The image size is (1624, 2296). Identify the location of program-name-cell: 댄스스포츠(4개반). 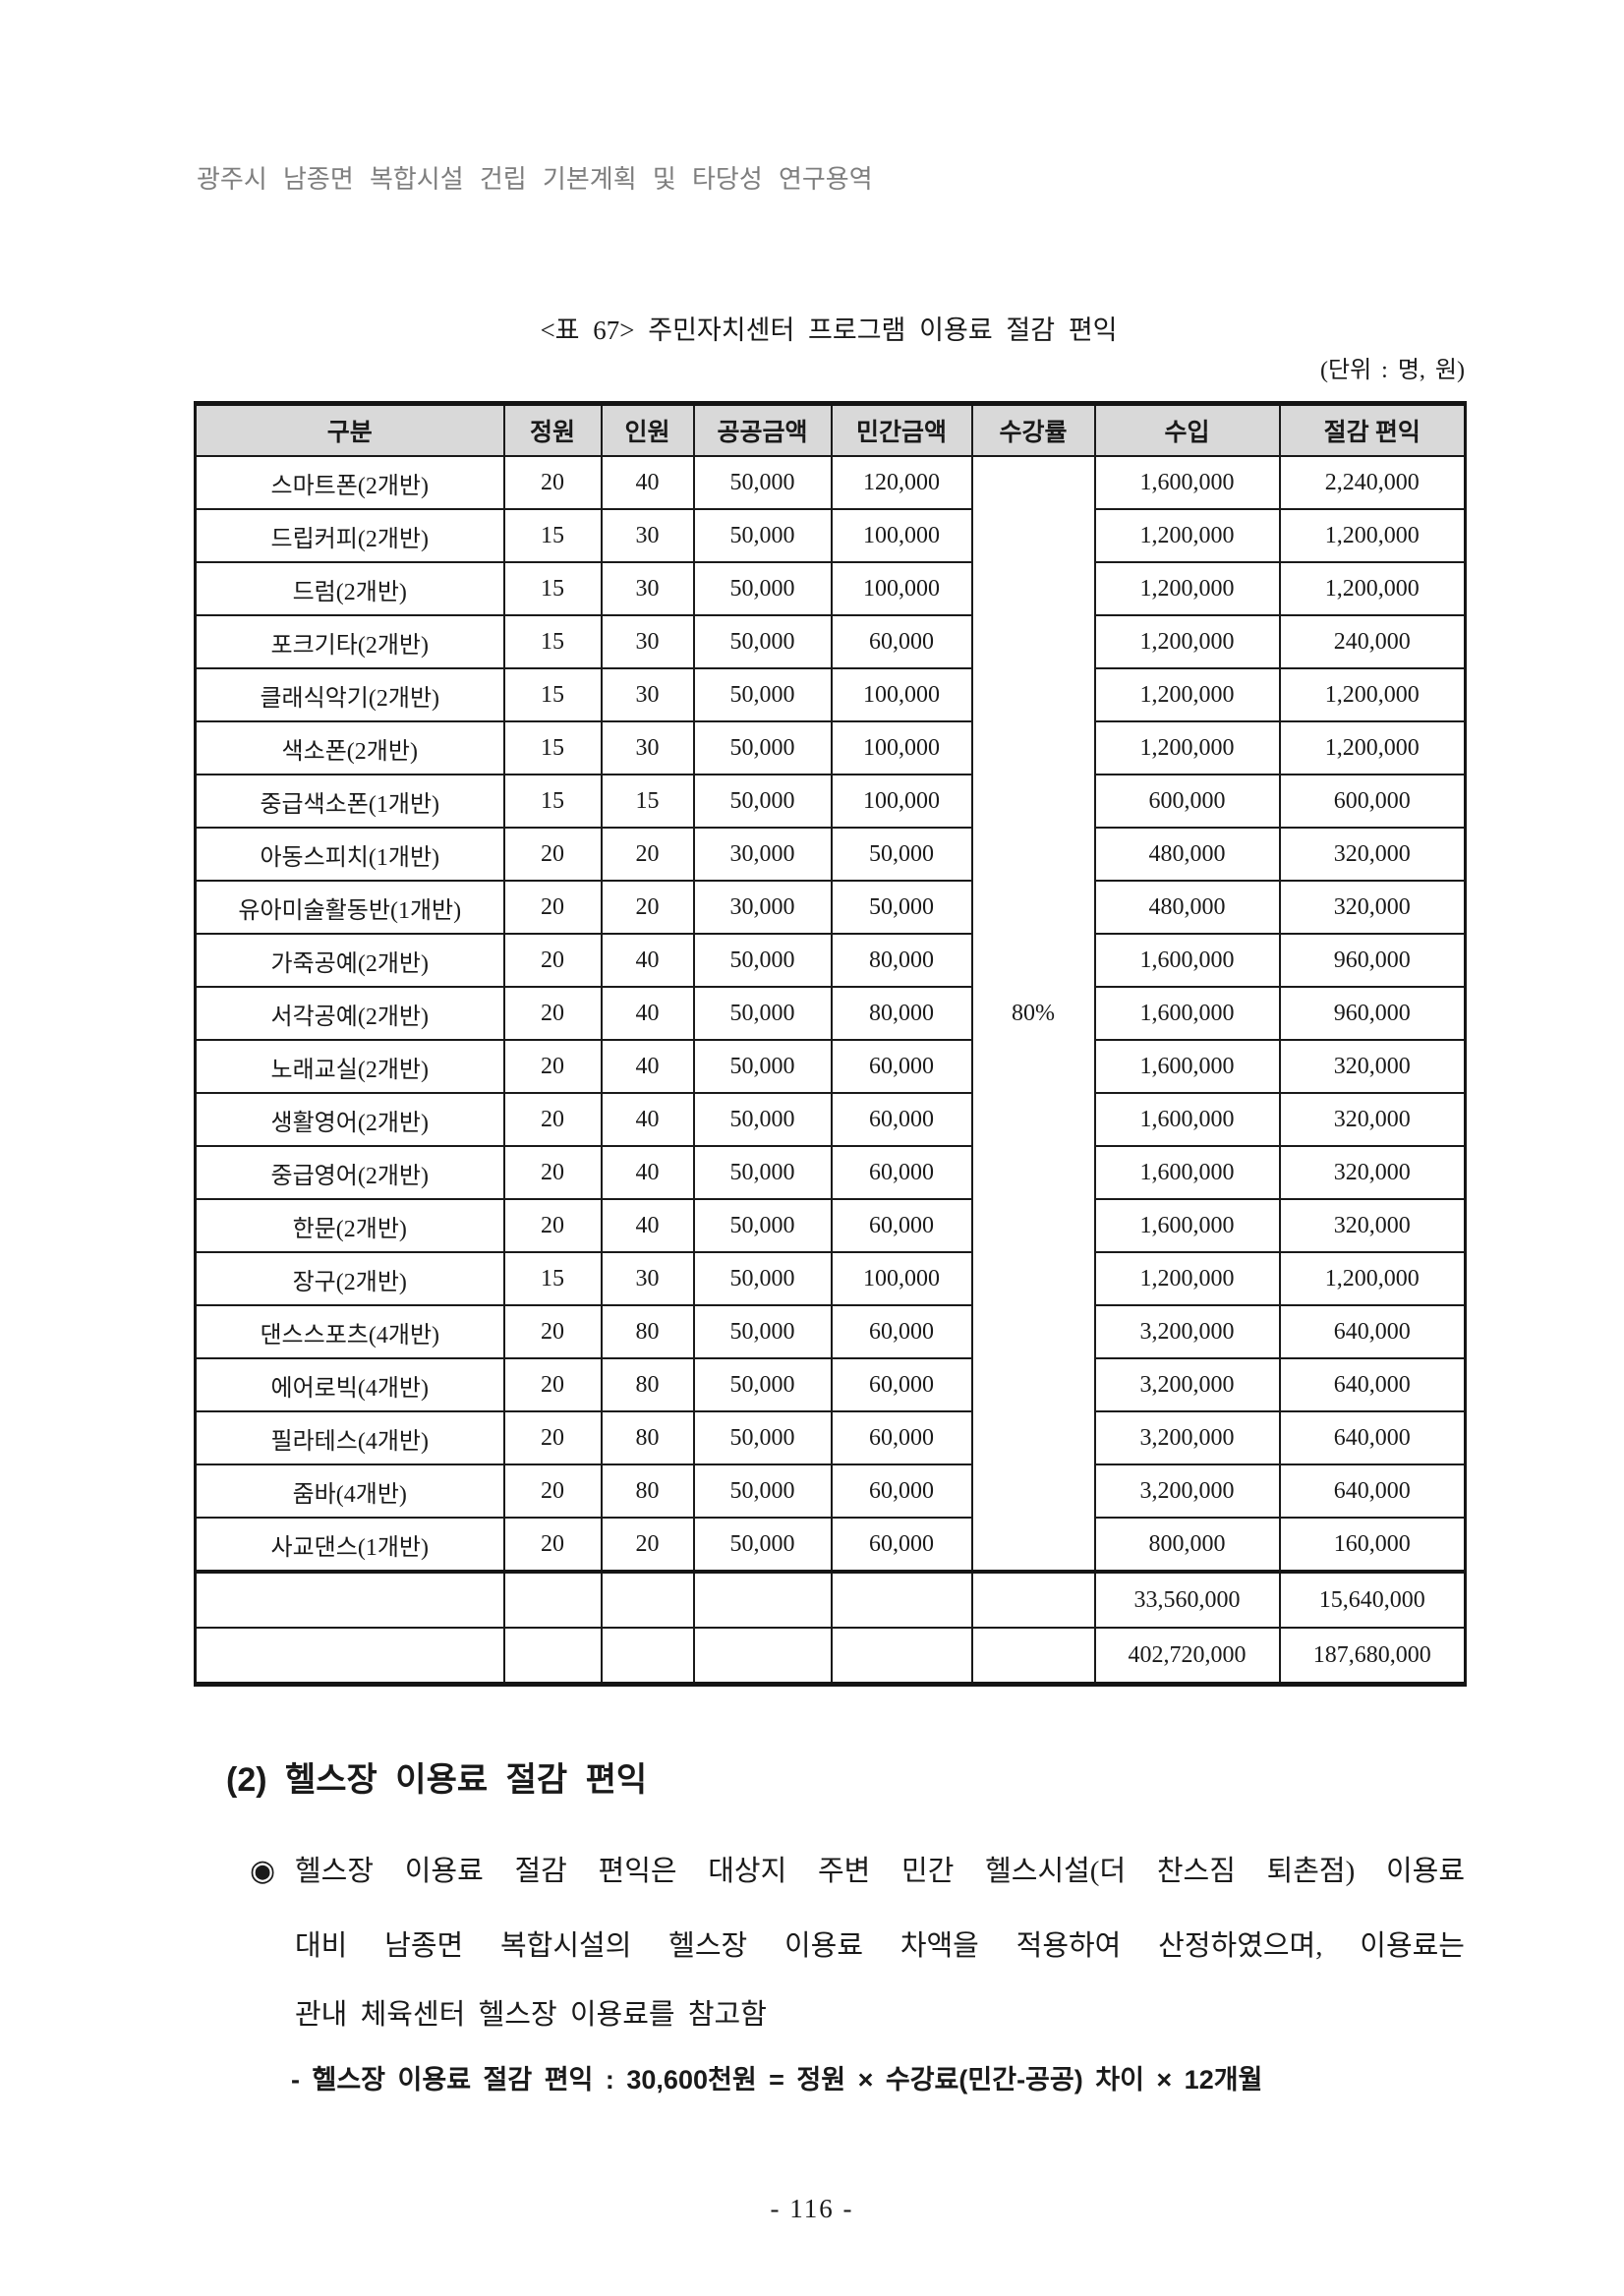
(349, 1332).